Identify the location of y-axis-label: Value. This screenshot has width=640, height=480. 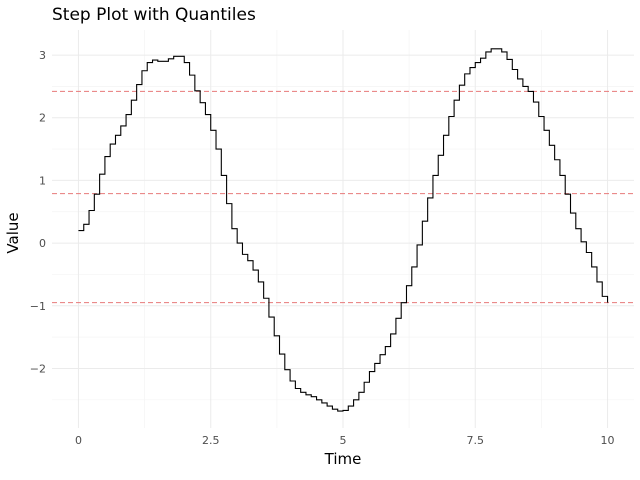
(13, 232).